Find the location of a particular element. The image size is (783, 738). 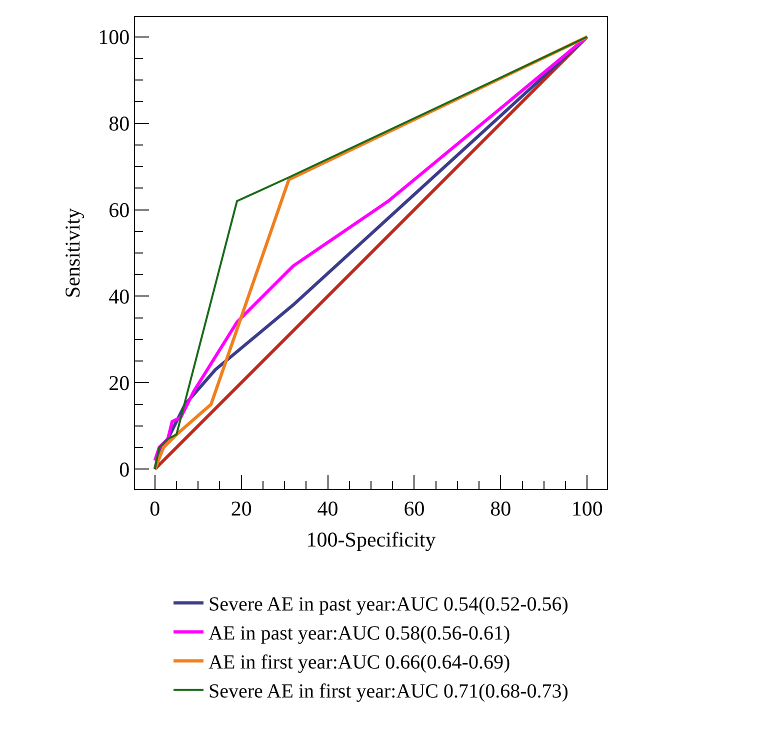

legend-label: AE in past year:AUC 0.58(0.56-0.61) is located at coordinates (359, 633).